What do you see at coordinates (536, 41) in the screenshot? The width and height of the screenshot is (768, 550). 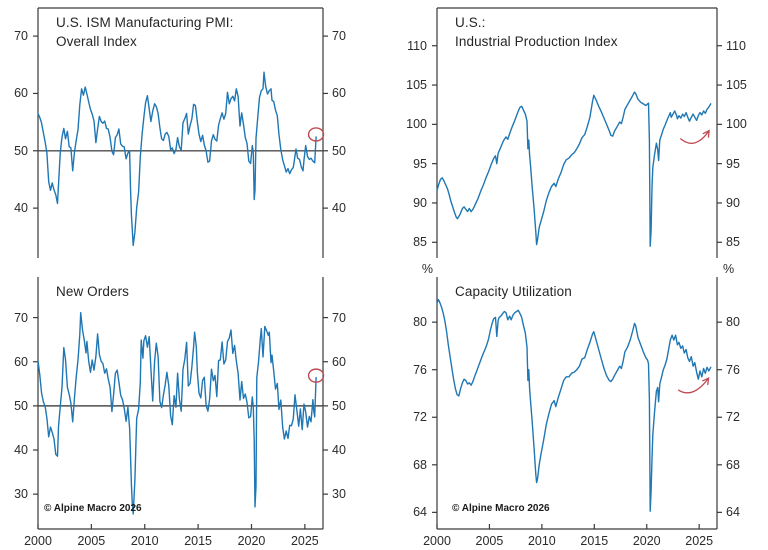 I see `chart-title-line: Industrial Production Index` at bounding box center [536, 41].